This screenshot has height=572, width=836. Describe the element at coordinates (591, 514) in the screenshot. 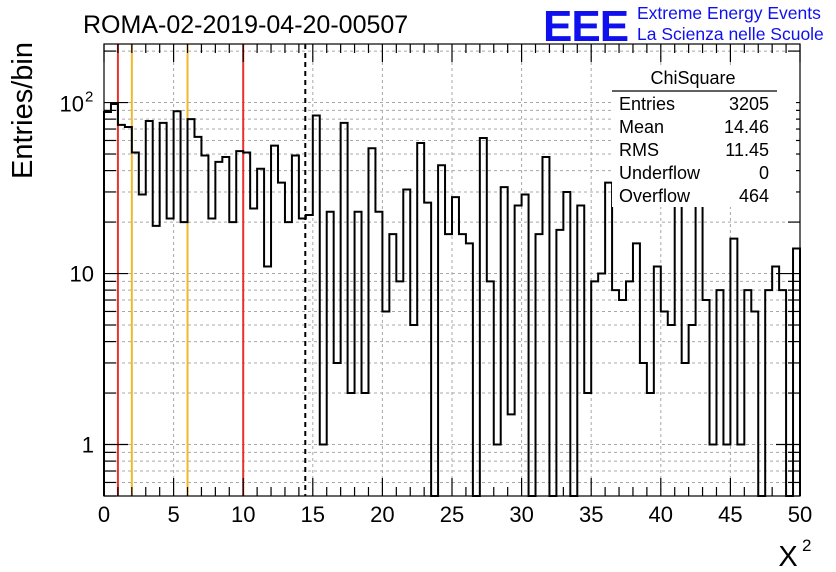

I see `x-tick-label: 35` at that location.